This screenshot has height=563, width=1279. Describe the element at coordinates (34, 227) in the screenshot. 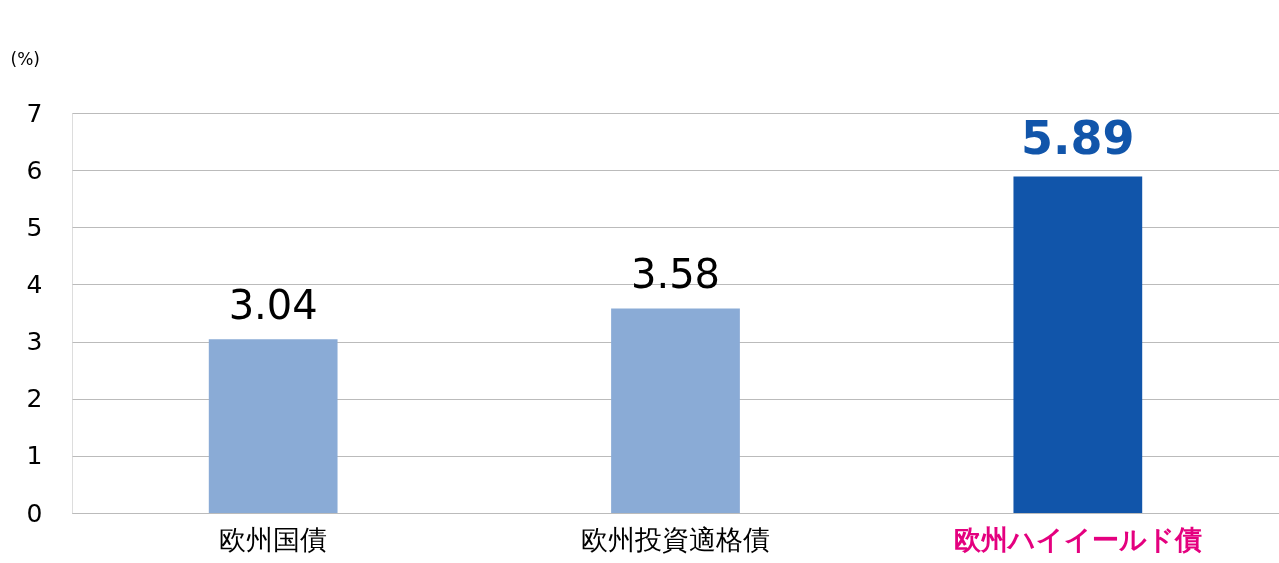

I see `y-tick-label: 5` at that location.